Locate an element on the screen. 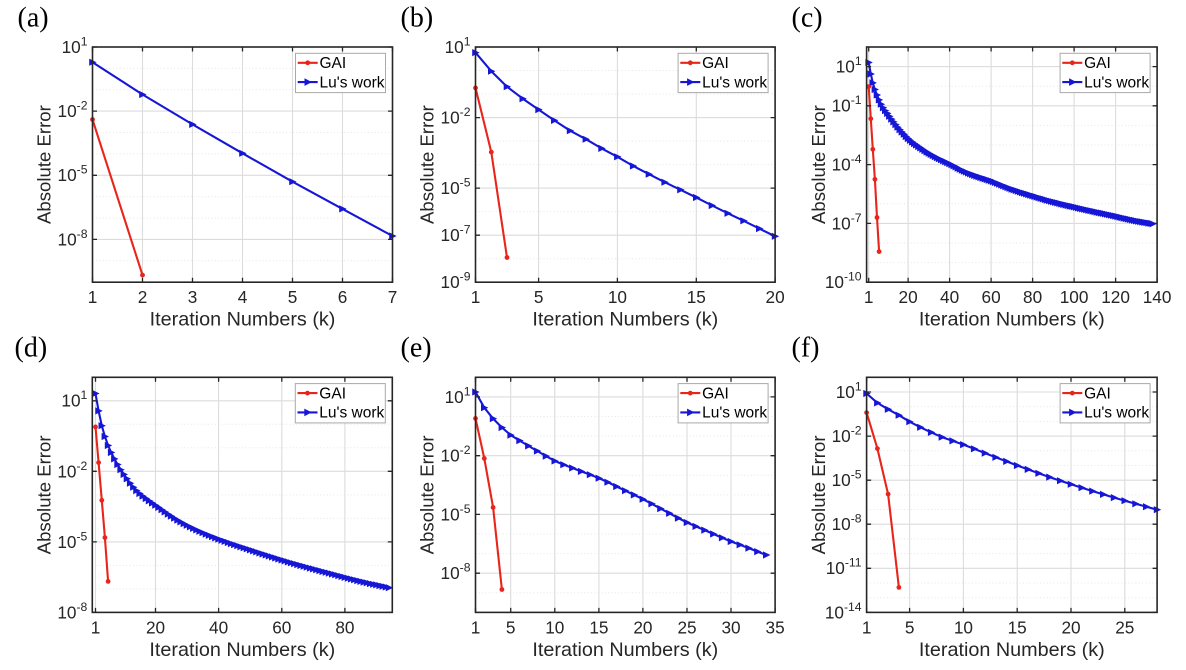 Image resolution: width=1186 pixels, height=670 pixels. svg-text: 7 is located at coordinates (393, 297).